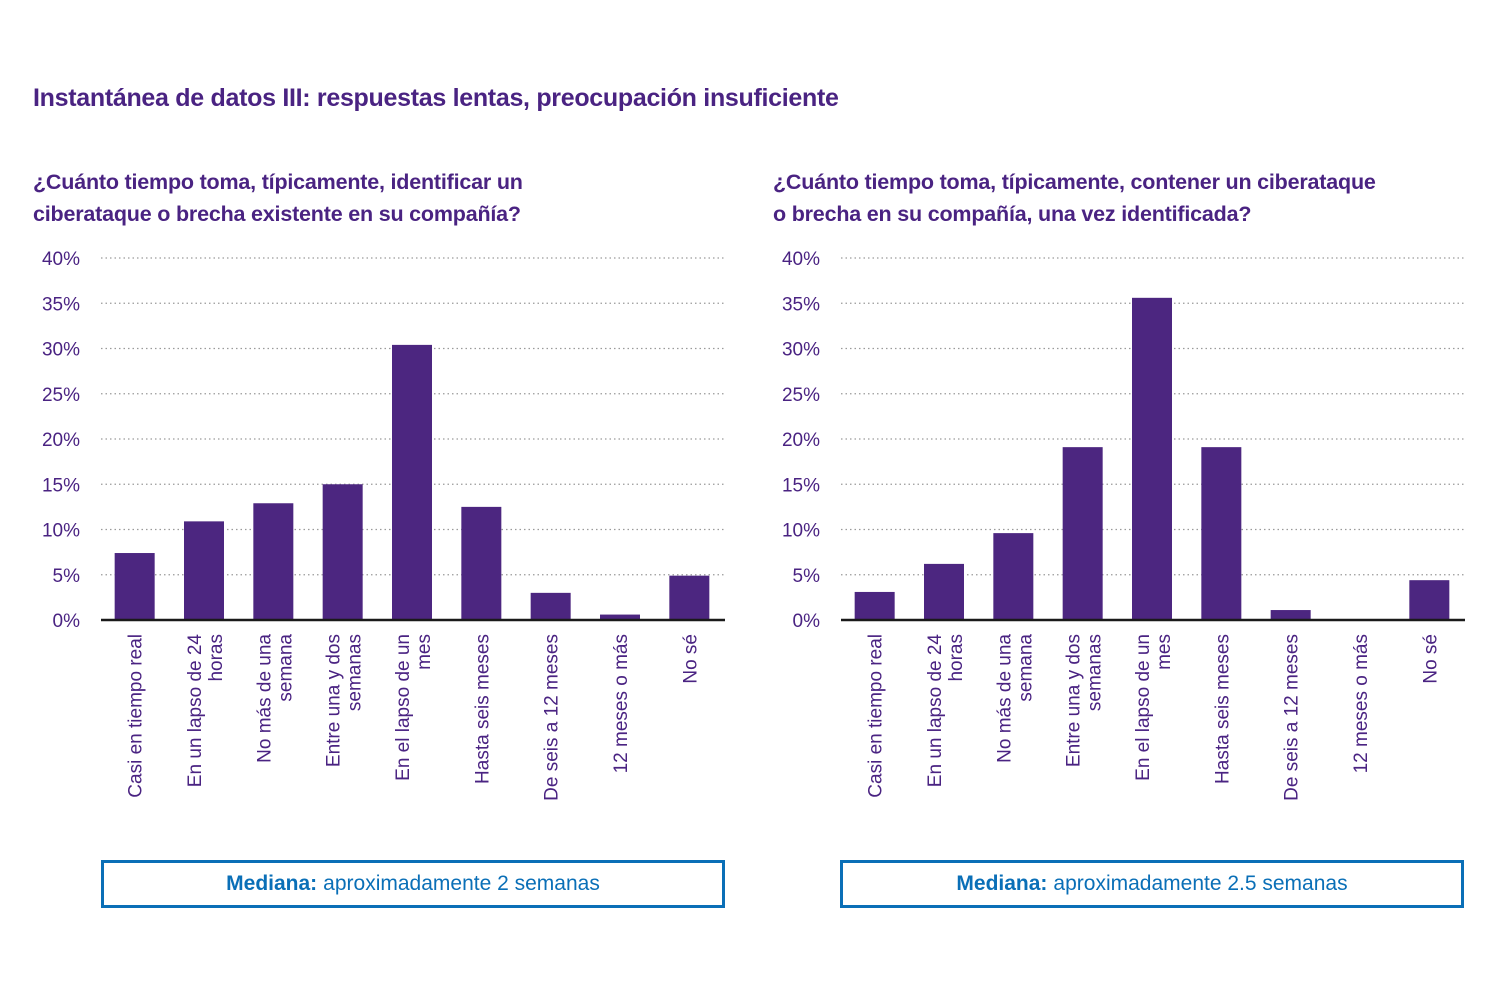 The height and width of the screenshot is (1000, 1500). I want to click on median-value: aproximadamente 2.5 semanas, so click(1200, 883).